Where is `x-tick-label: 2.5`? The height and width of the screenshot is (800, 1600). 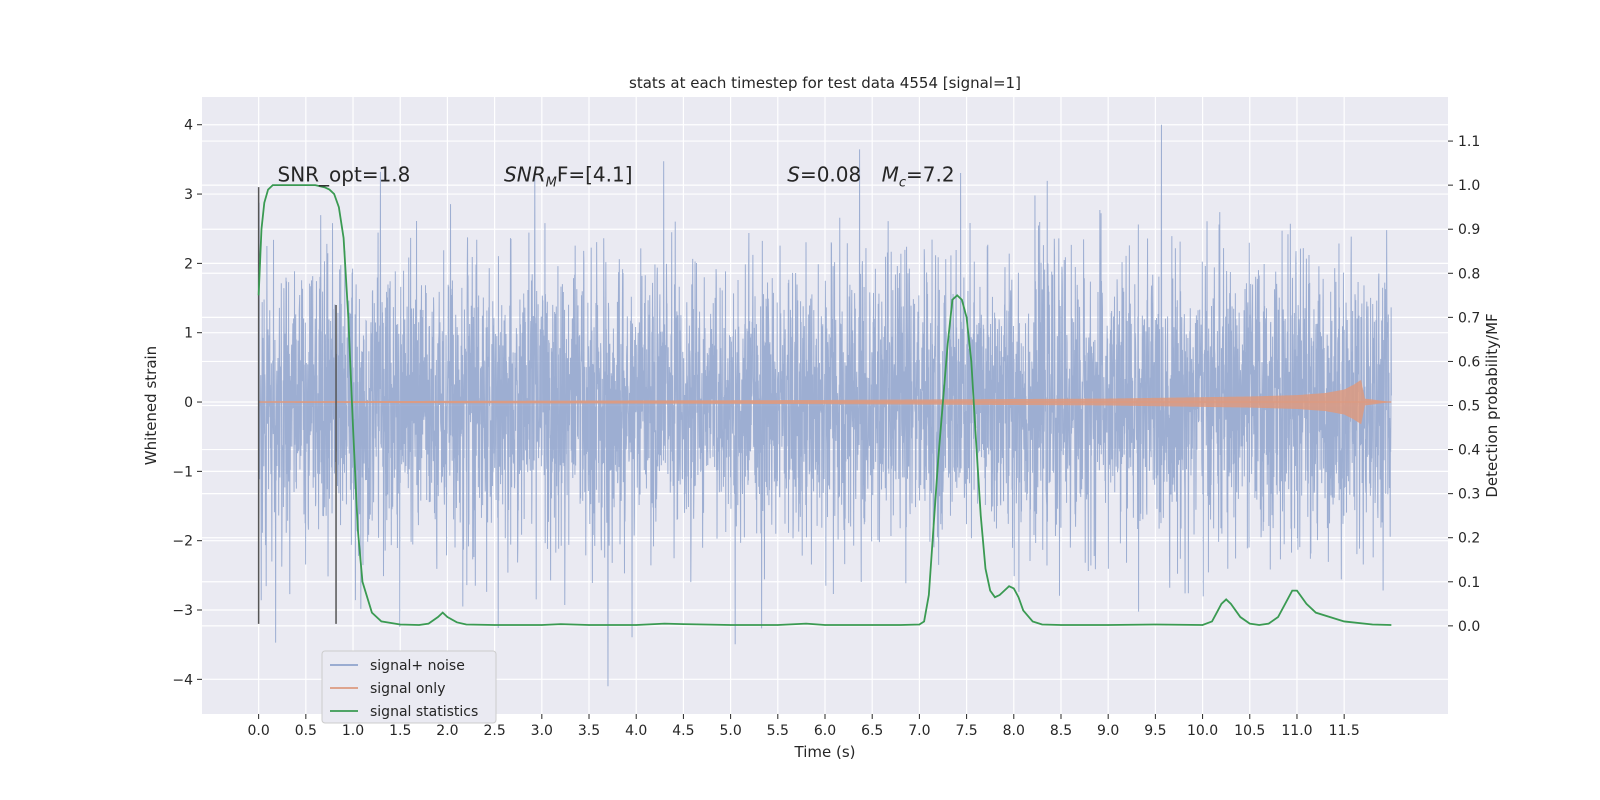
x-tick-label: 2.5 is located at coordinates (494, 731).